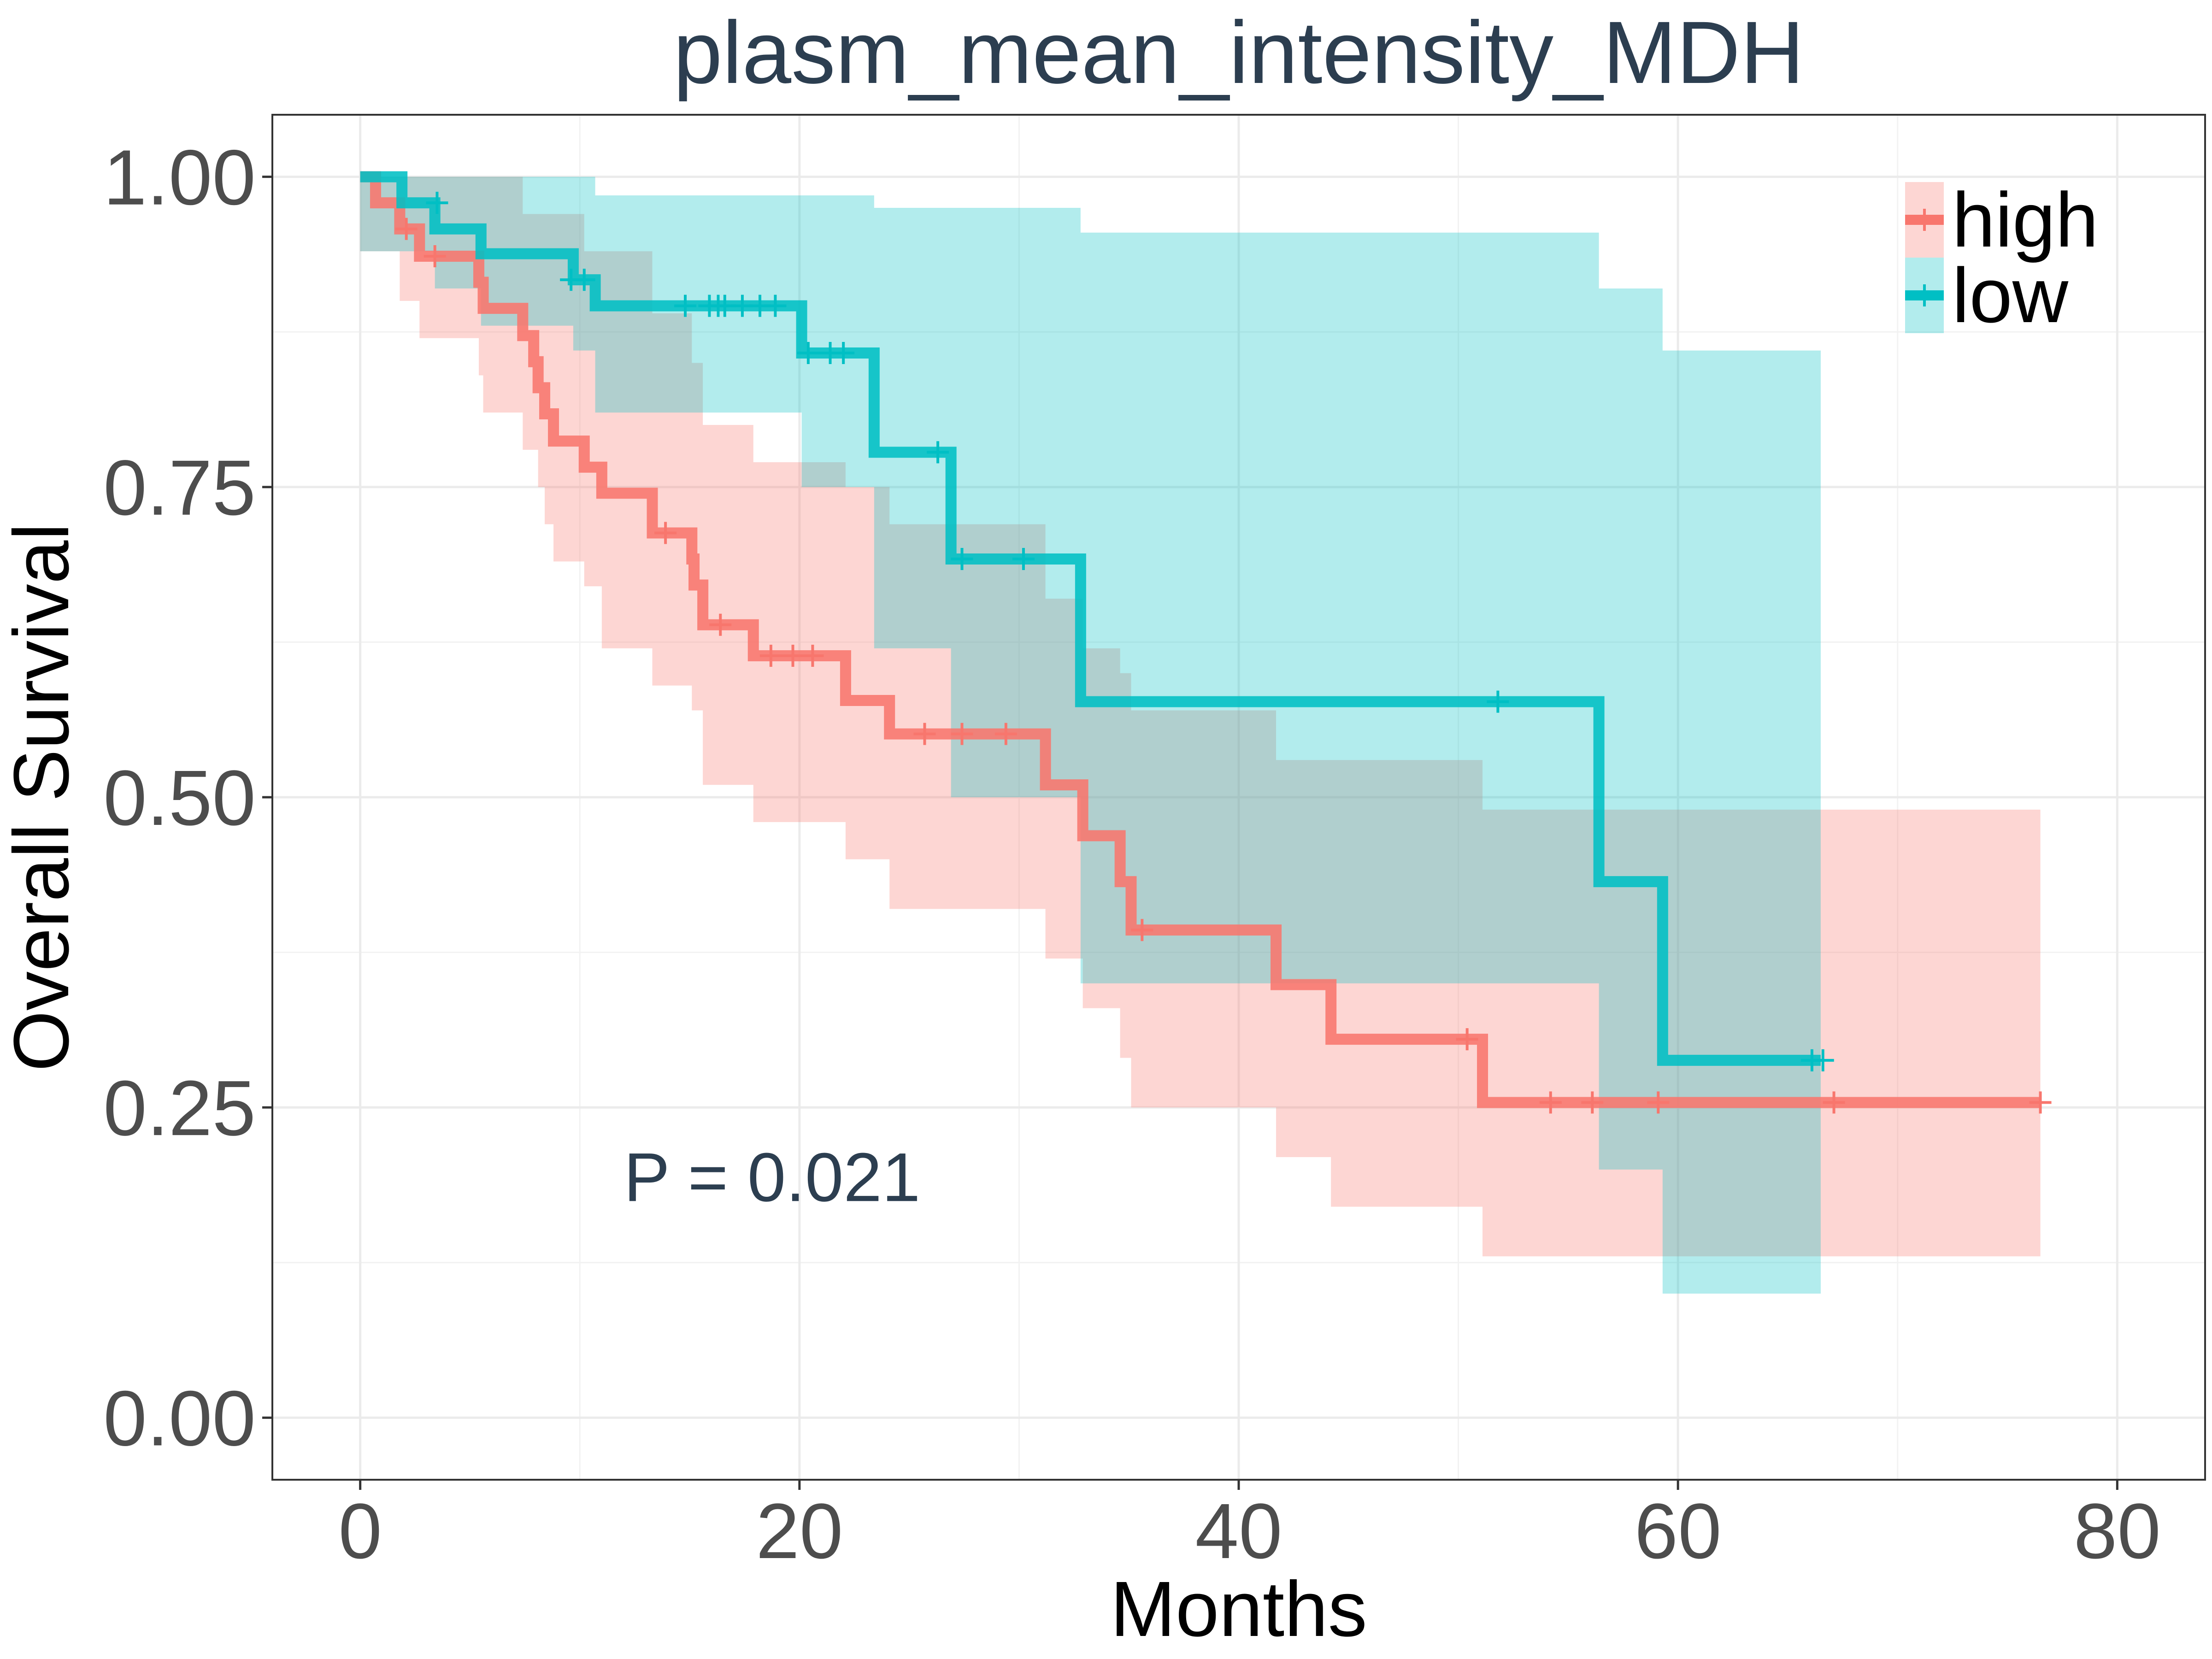 This screenshot has height=1659, width=2212. Describe the element at coordinates (2117, 1531) in the screenshot. I see `x-tick-label-4: 80` at that location.